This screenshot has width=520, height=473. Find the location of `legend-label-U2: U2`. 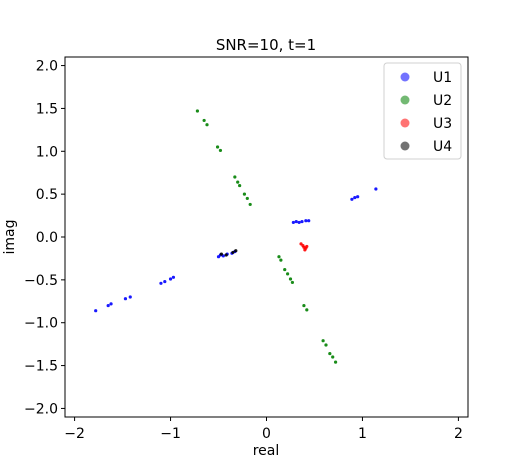

legend-label-U2: U2 is located at coordinates (442, 101).